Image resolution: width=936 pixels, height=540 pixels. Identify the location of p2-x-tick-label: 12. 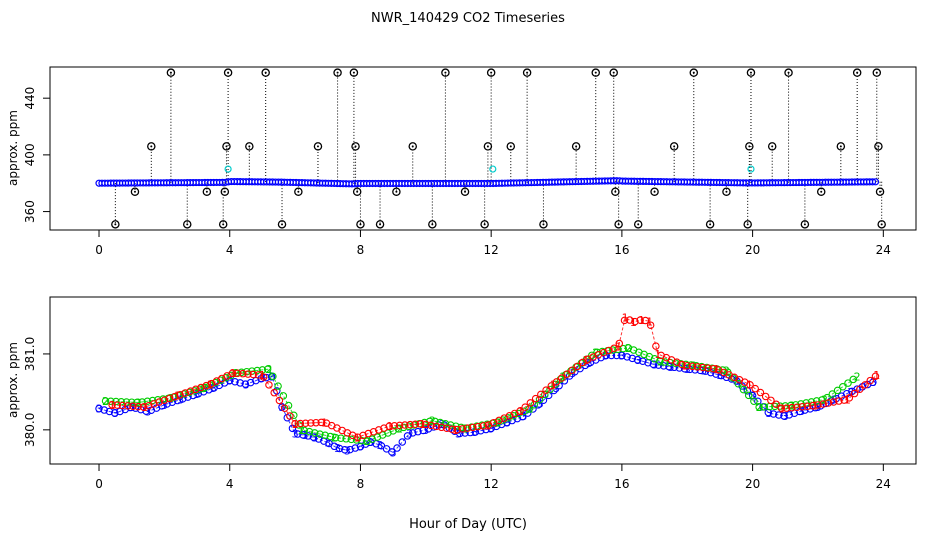
(491, 484).